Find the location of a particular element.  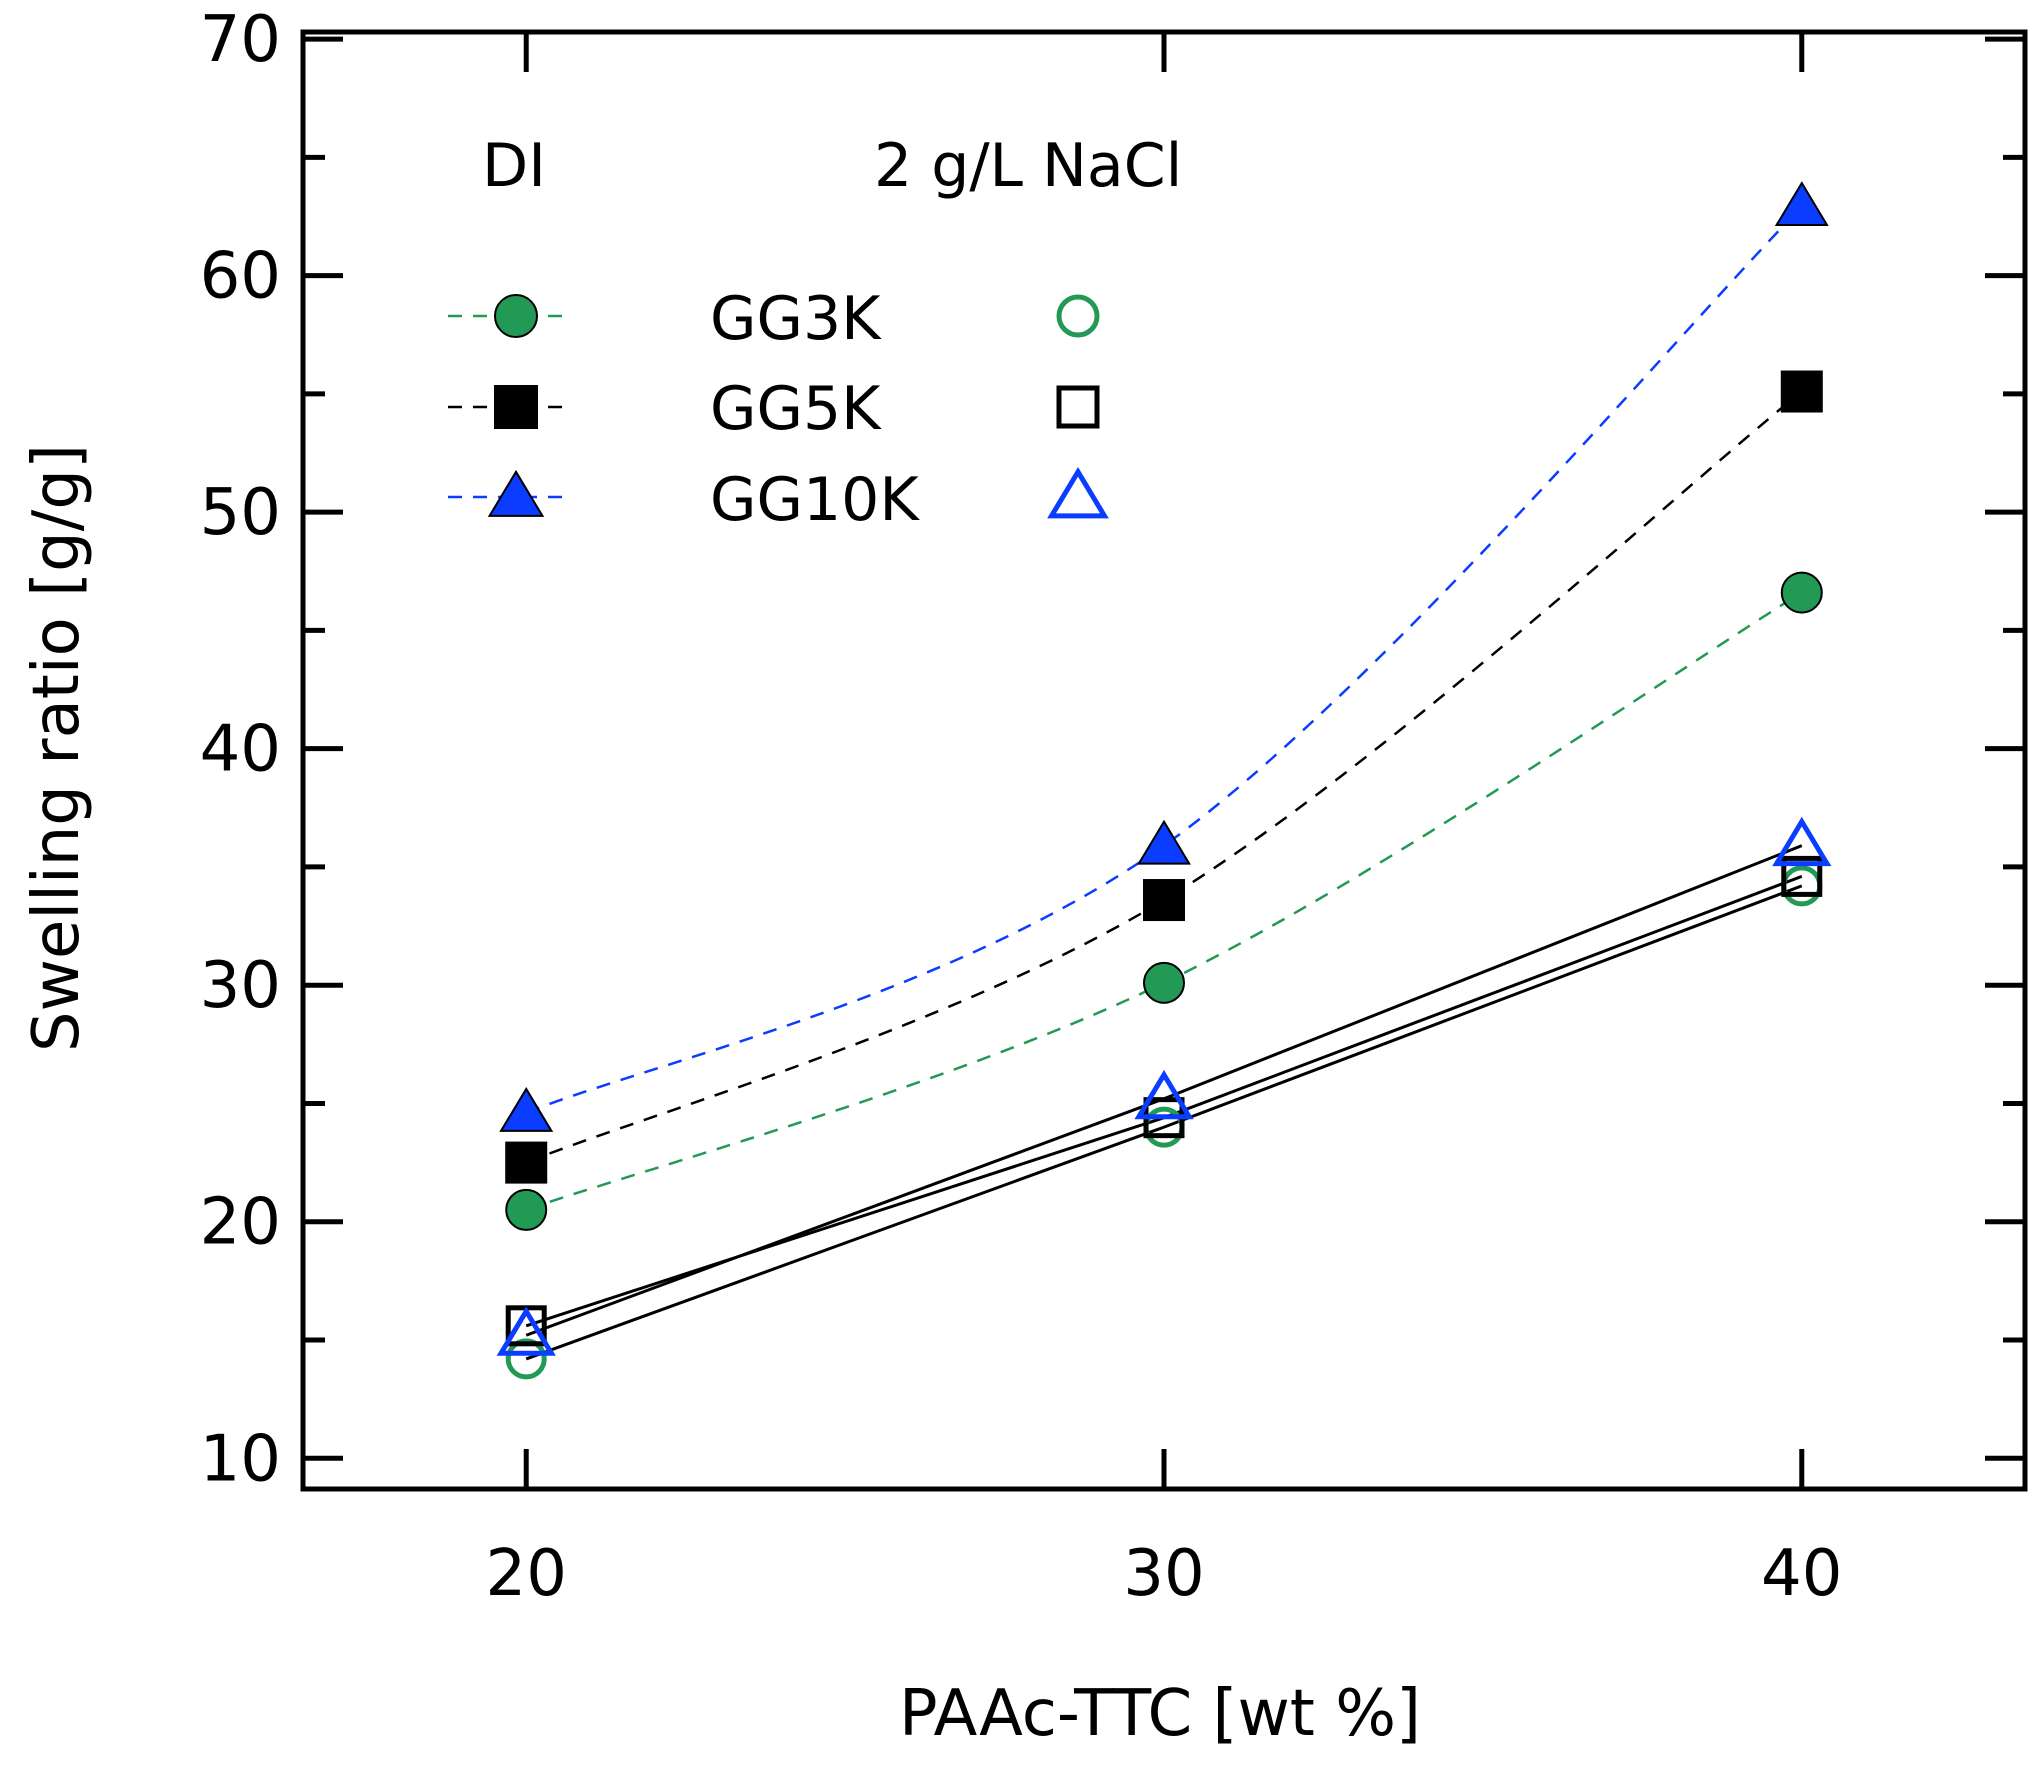

legend-marker-gg5k-nacl is located at coordinates (1078, 407).